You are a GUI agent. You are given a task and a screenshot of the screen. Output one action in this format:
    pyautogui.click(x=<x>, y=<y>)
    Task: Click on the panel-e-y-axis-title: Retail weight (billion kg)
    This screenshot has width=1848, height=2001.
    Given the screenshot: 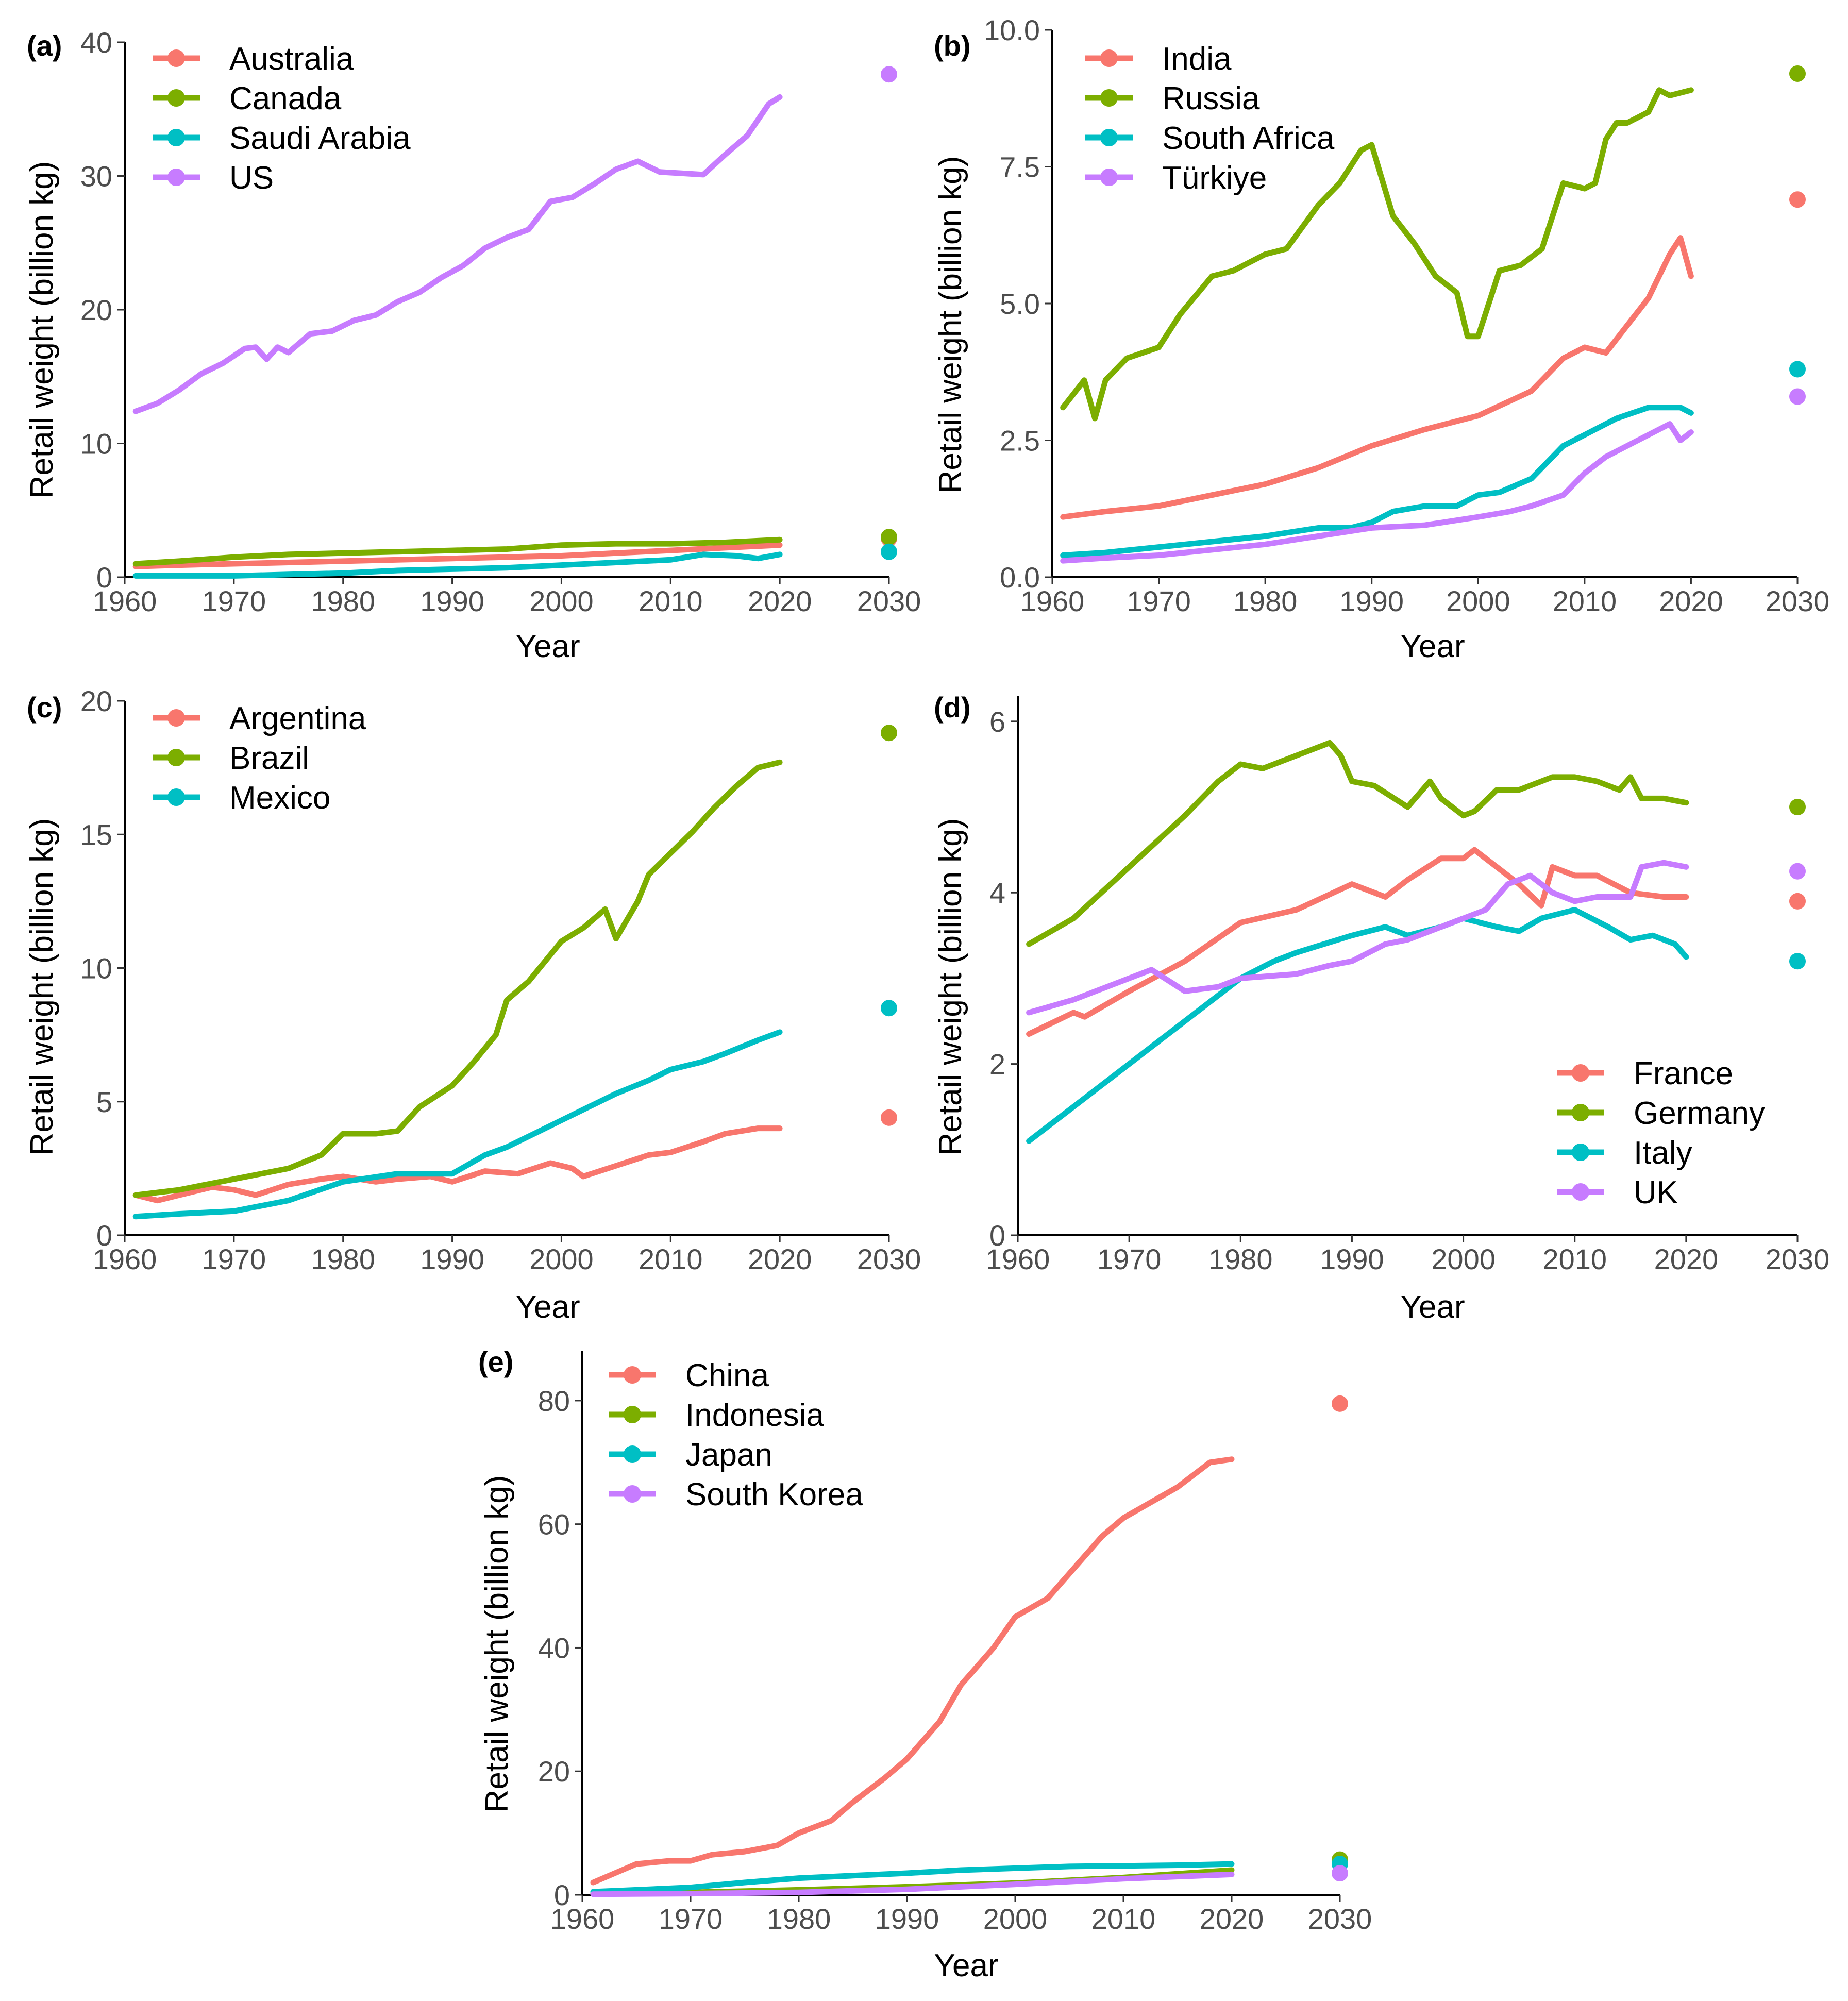 What is the action you would take?
    pyautogui.click(x=497, y=1644)
    